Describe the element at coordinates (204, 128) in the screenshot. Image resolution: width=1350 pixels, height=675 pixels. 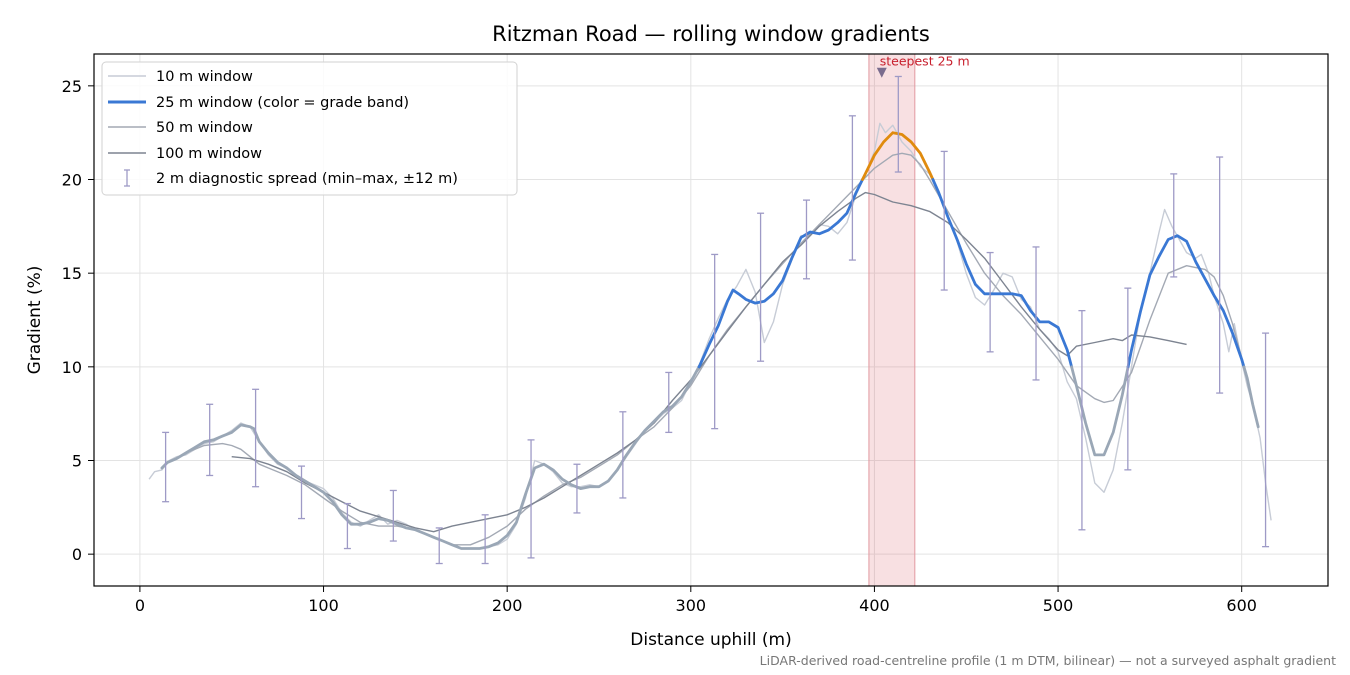
I see `legend-label-50m: 50 m window` at that location.